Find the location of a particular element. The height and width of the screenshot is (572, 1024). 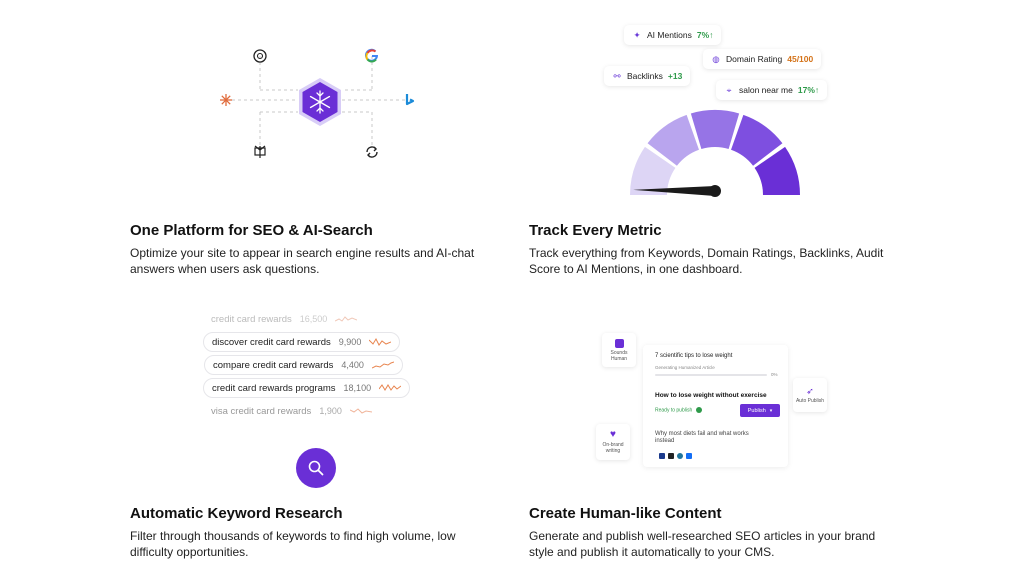

link-icon: ⚯ is located at coordinates (617, 75).